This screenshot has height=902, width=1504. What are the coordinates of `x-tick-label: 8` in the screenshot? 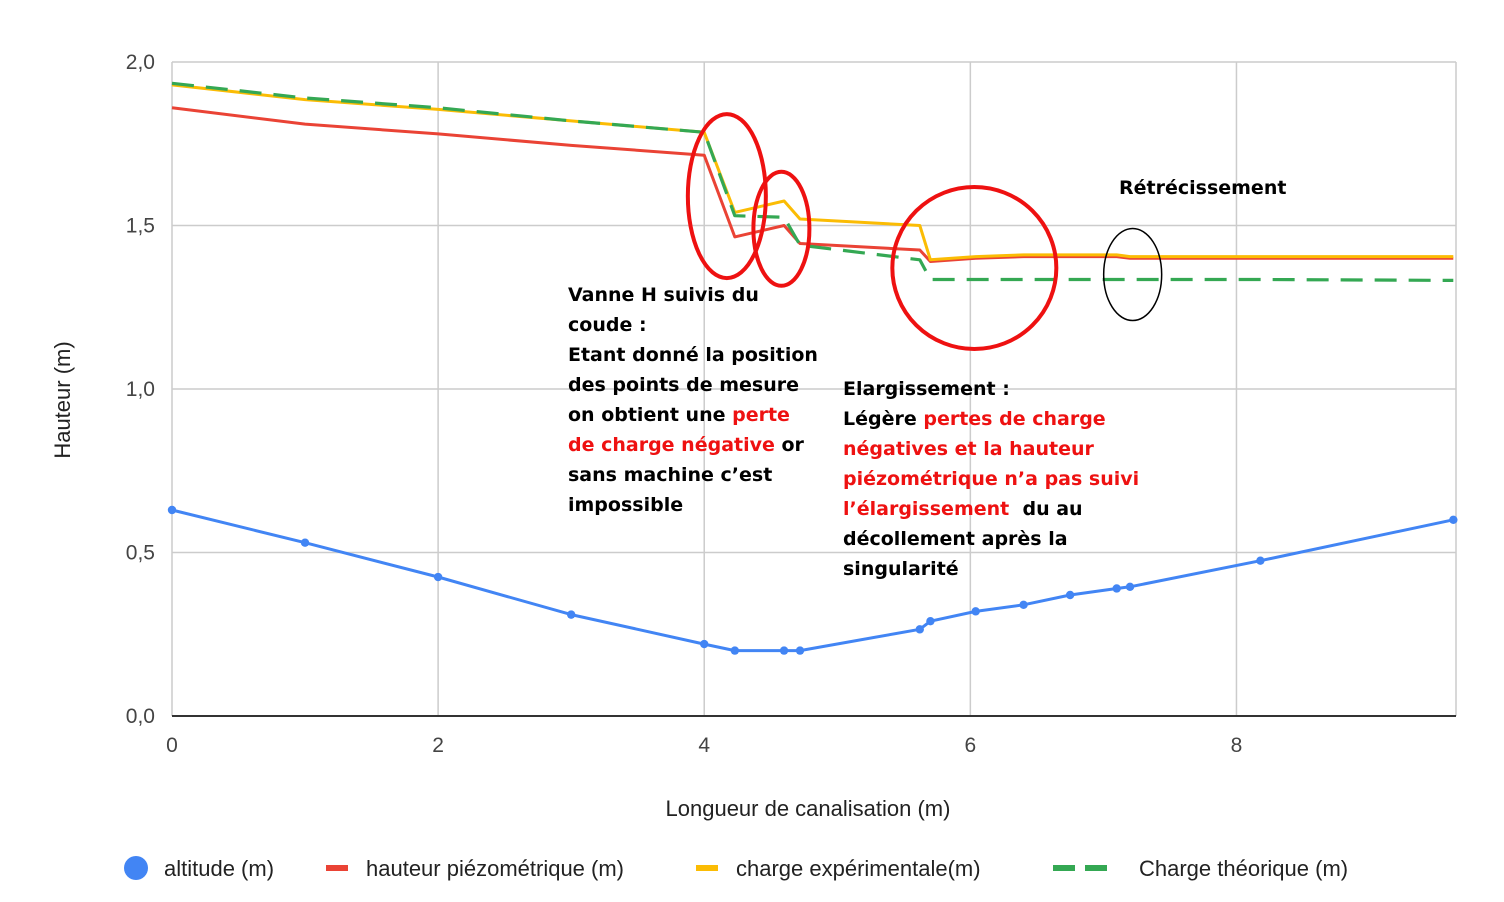 It's located at (1237, 745).